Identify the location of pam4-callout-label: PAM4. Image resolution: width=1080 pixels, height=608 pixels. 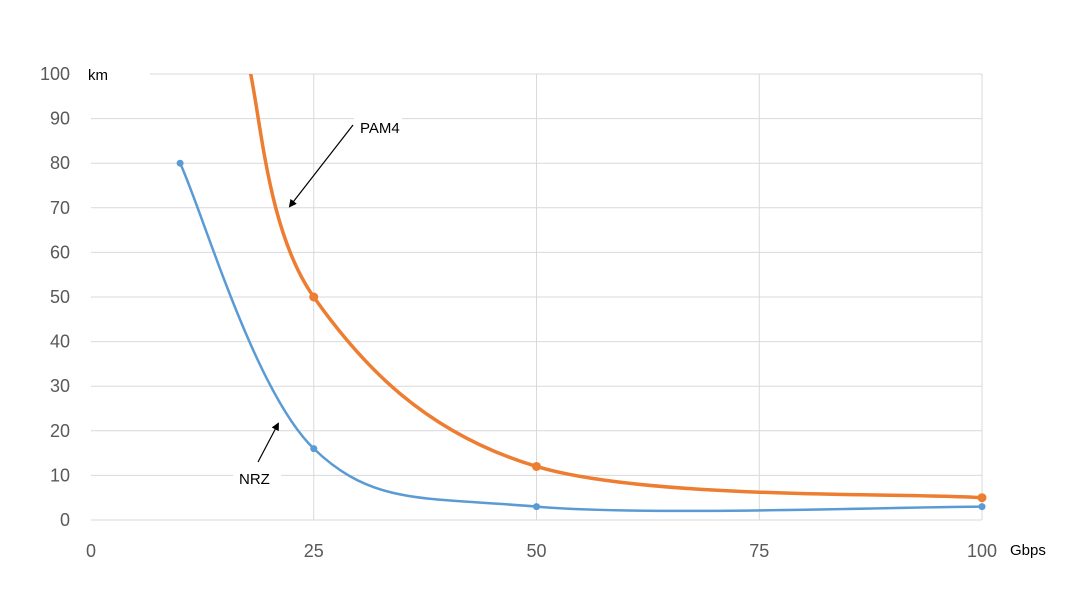
(380, 128).